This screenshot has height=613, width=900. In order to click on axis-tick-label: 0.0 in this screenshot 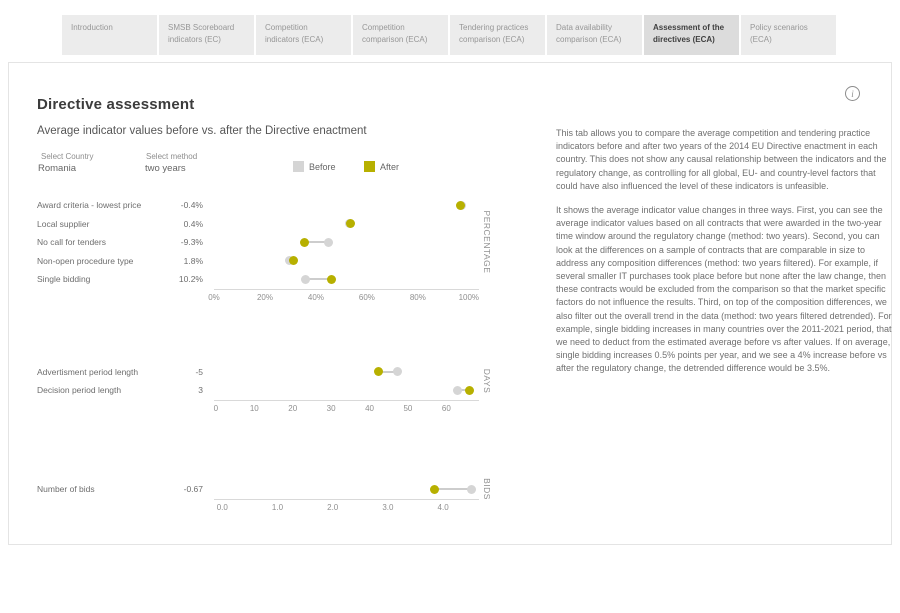, I will do `click(222, 507)`.